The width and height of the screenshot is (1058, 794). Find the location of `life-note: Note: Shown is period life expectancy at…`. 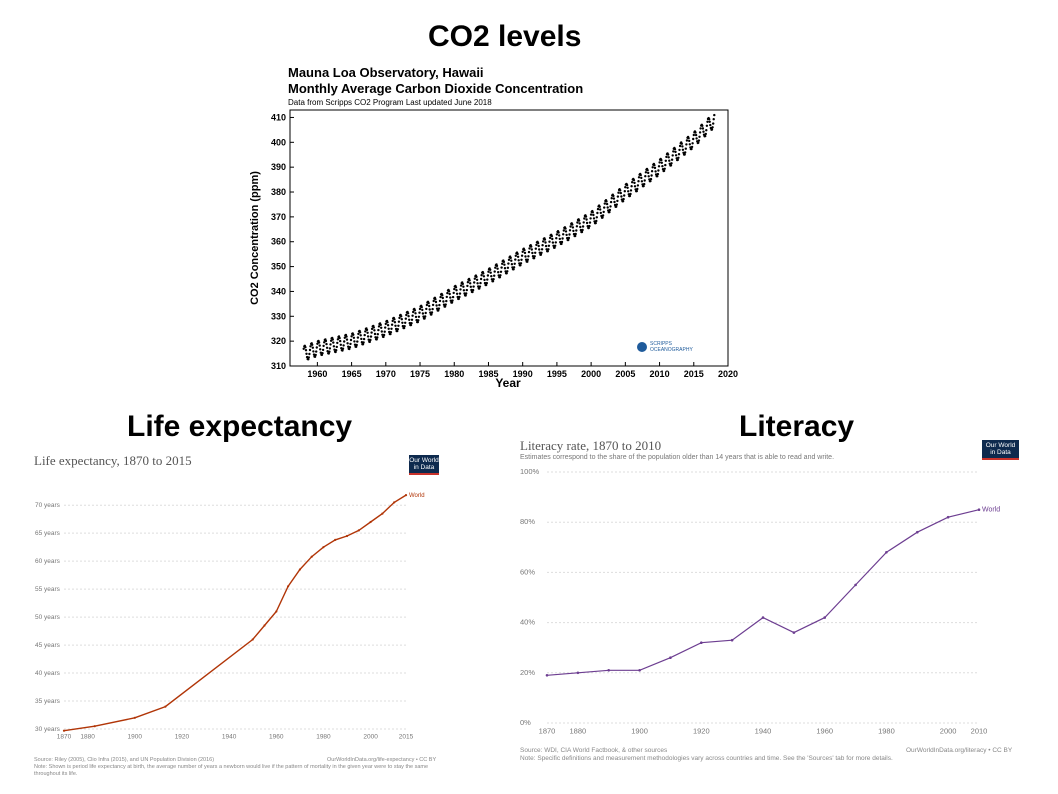

life-note: Note: Shown is period life expectancy at… is located at coordinates (231, 770).